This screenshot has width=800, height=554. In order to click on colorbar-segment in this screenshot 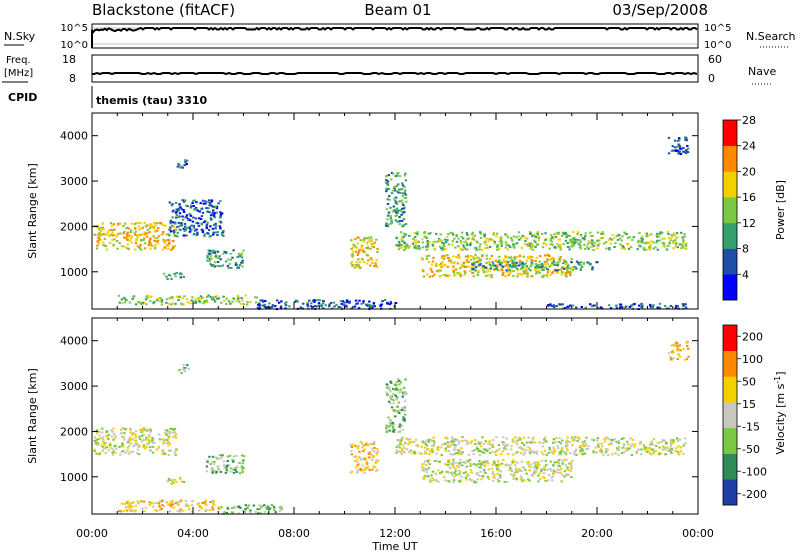, I will do `click(730, 210)`.